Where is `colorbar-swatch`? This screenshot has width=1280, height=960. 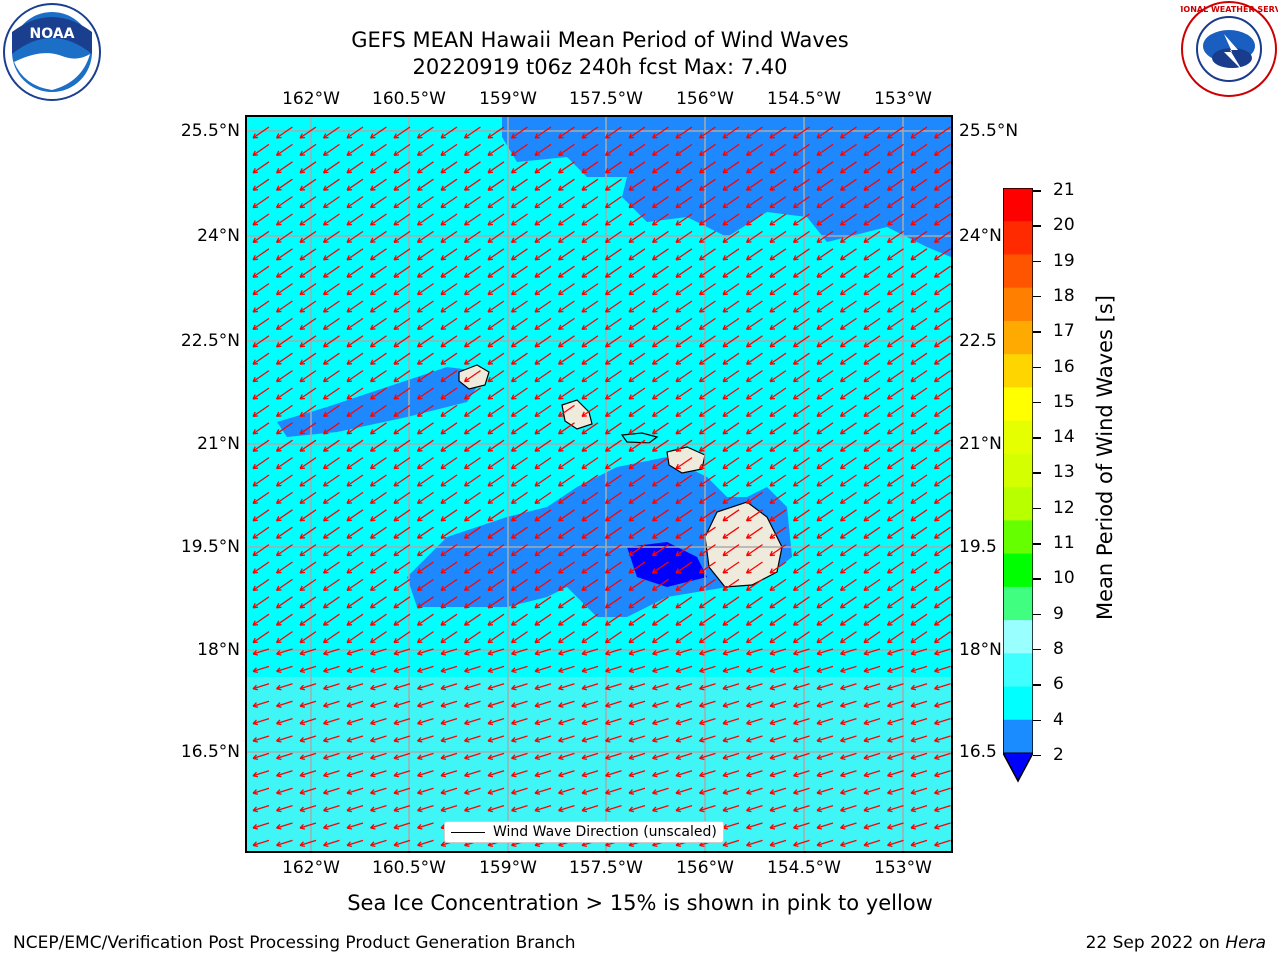
colorbar-swatch is located at coordinates (1018, 470).